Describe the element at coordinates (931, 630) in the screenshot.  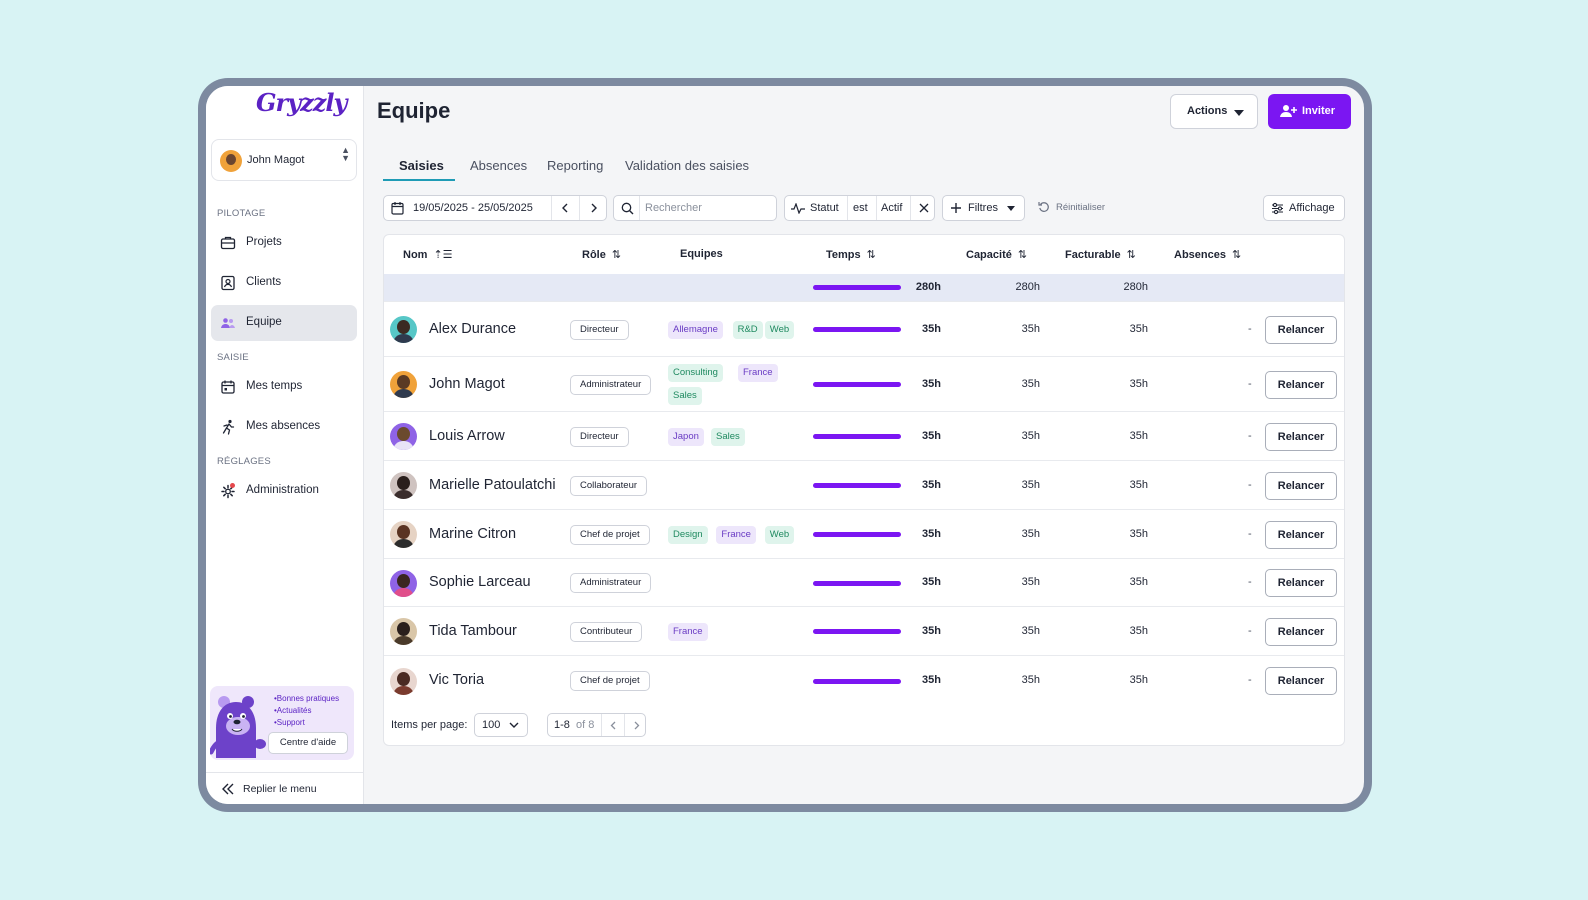
I see `cell-temps: 35h` at that location.